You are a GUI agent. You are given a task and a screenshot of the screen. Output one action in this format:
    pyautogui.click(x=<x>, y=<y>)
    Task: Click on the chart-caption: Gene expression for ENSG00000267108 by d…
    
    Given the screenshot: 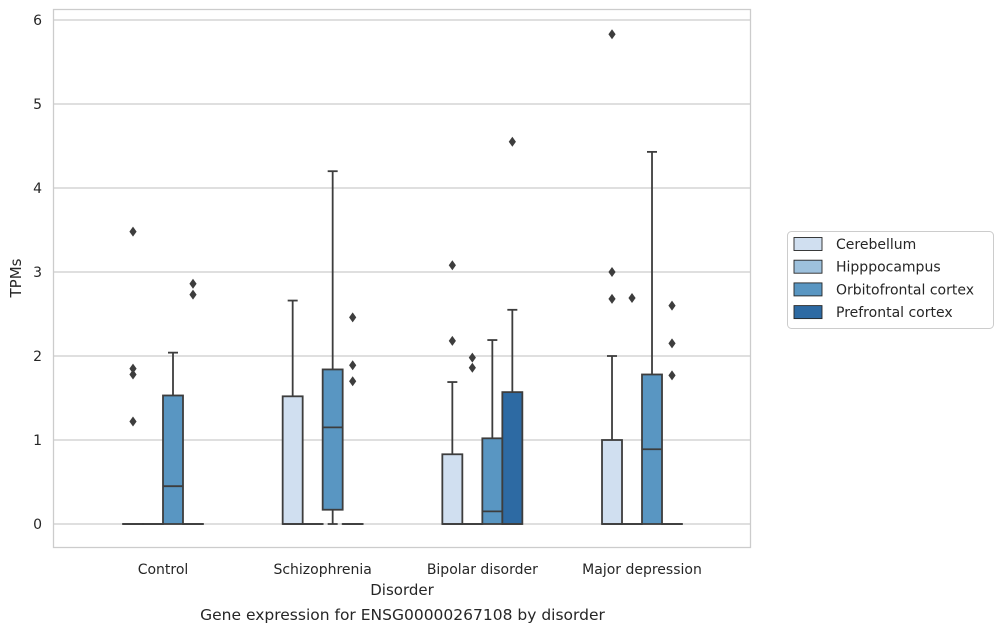 What is the action you would take?
    pyautogui.click(x=402, y=615)
    